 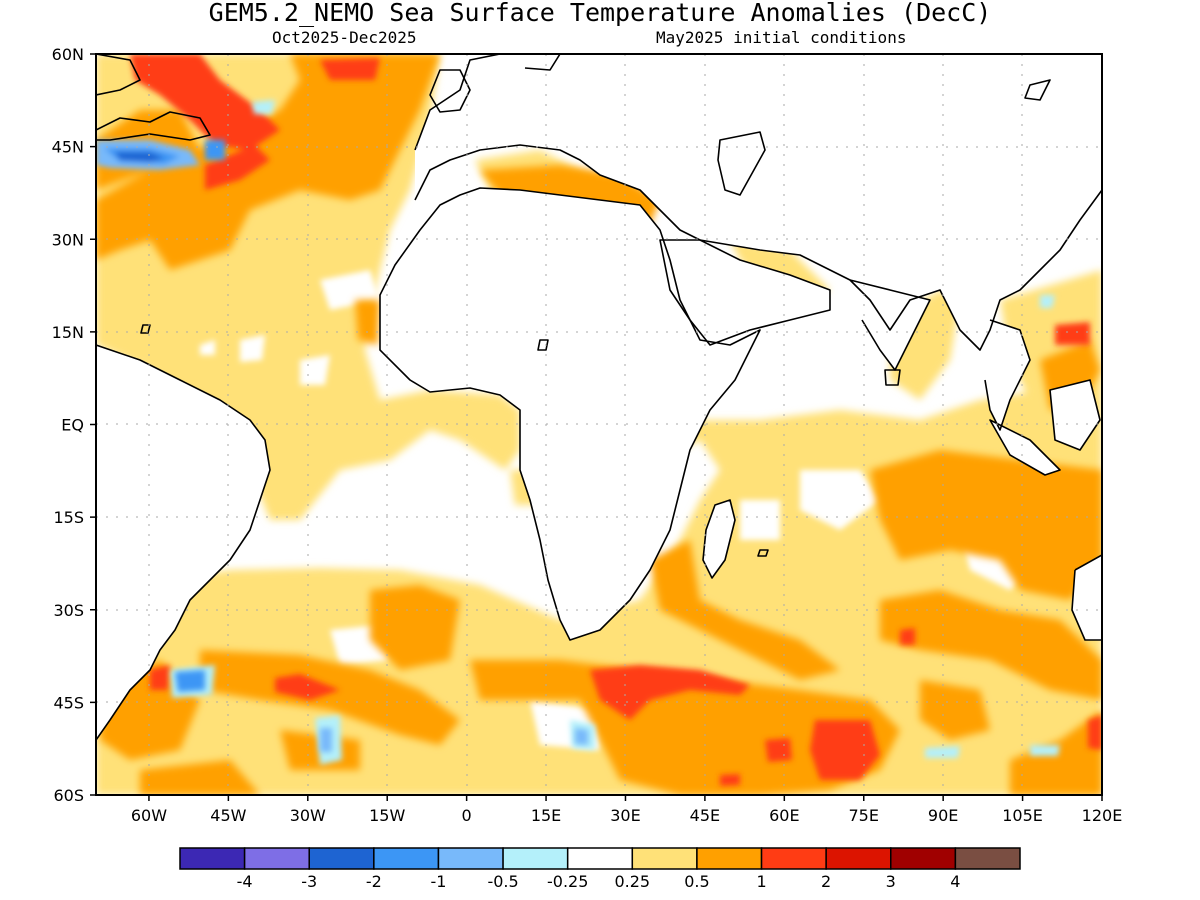 What do you see at coordinates (309, 881) in the screenshot?
I see `colorbar-label: -3` at bounding box center [309, 881].